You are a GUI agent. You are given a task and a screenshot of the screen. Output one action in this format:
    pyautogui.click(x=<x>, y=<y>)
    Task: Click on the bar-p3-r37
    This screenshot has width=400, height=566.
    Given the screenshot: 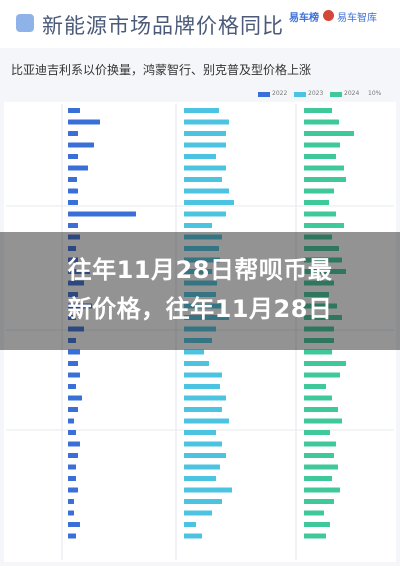 What is the action you would take?
    pyautogui.click(x=317, y=524)
    